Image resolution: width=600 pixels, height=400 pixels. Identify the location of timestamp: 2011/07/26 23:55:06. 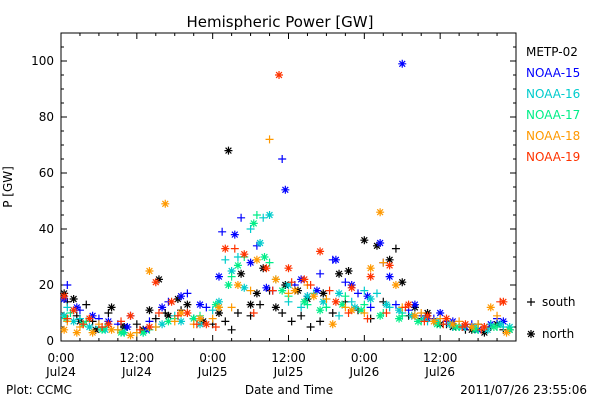
(523, 390).